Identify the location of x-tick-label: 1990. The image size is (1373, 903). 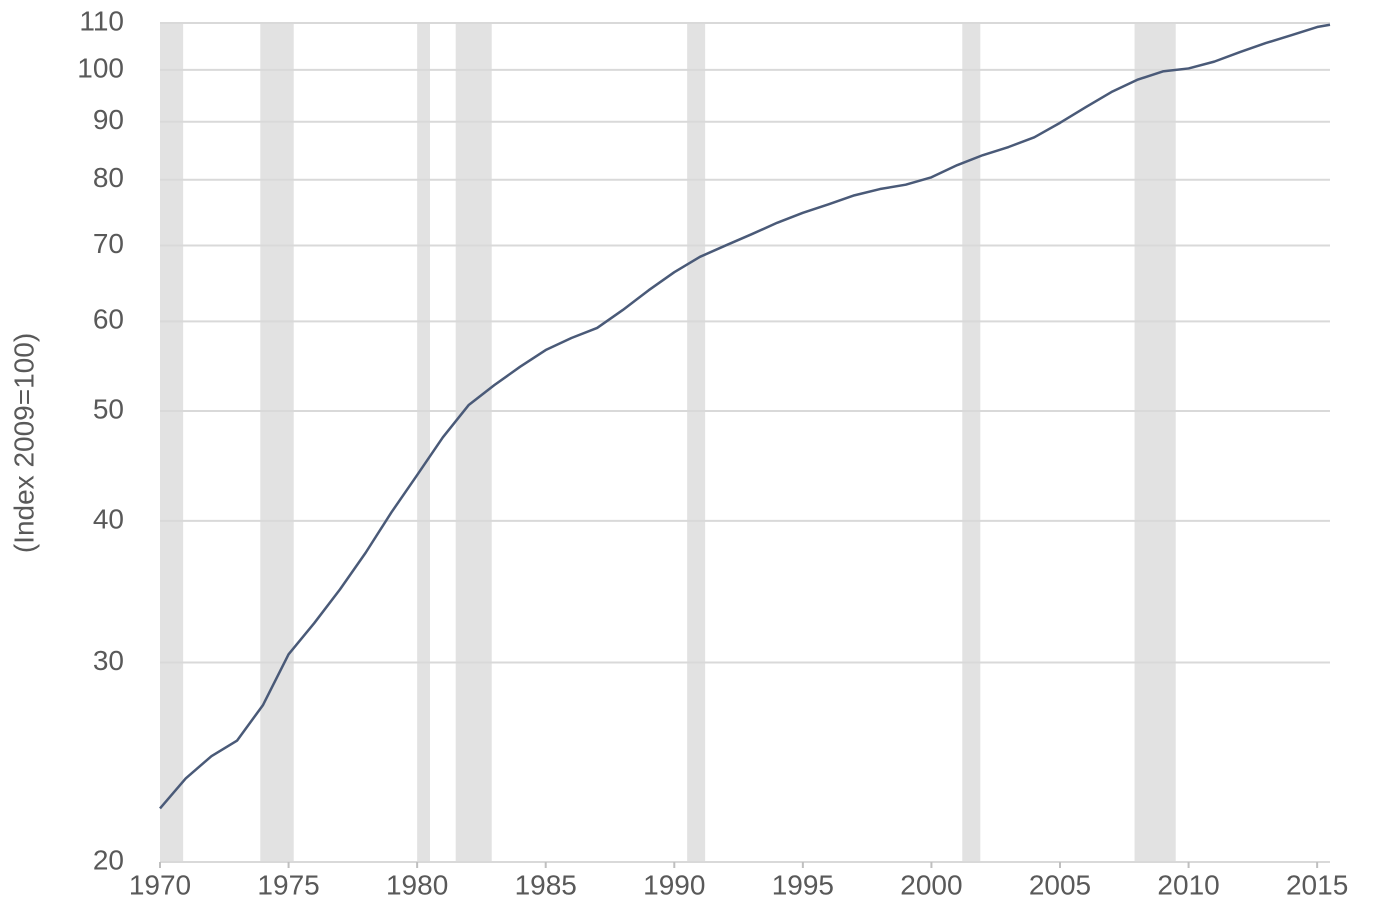
(674, 884).